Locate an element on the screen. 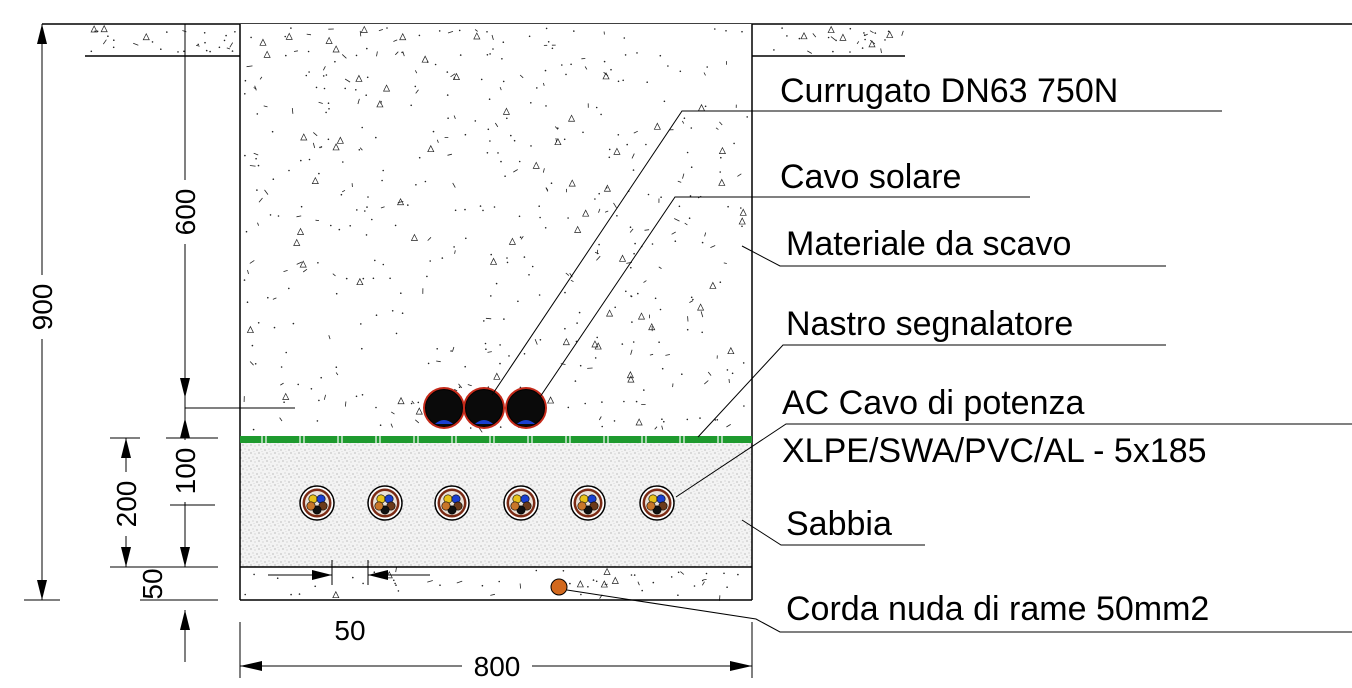  dim-label-50-spacing: 50 is located at coordinates (349, 630).